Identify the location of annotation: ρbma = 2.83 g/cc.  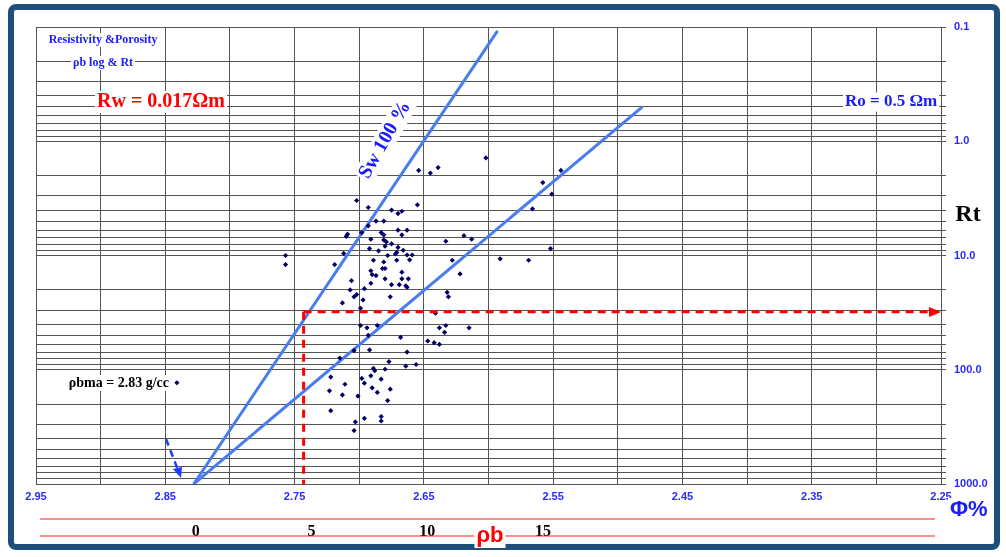
(118, 382).